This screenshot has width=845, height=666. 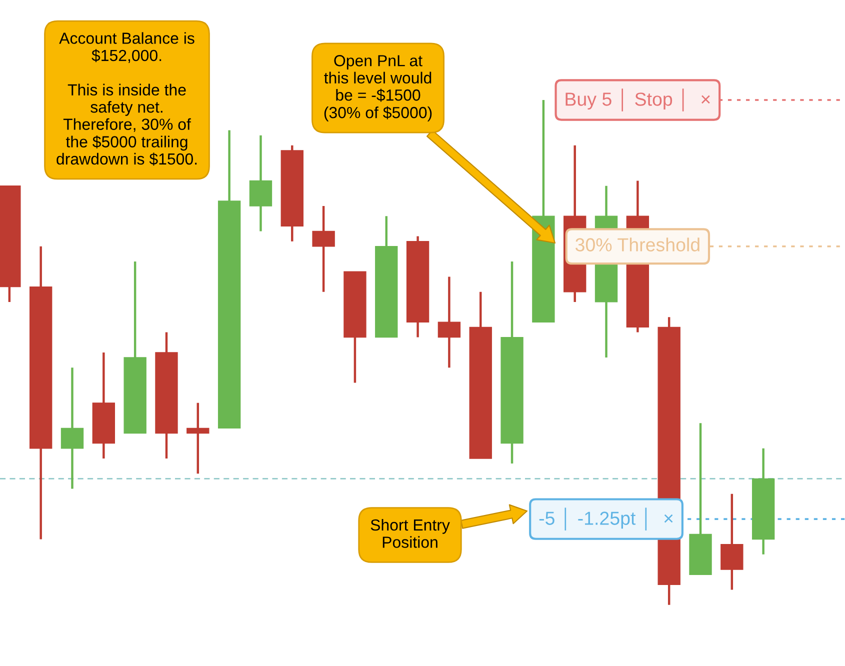 What do you see at coordinates (378, 88) in the screenshot?
I see `annotation: Open PnL at this level would be = -$1500 (30% of $5000)` at bounding box center [378, 88].